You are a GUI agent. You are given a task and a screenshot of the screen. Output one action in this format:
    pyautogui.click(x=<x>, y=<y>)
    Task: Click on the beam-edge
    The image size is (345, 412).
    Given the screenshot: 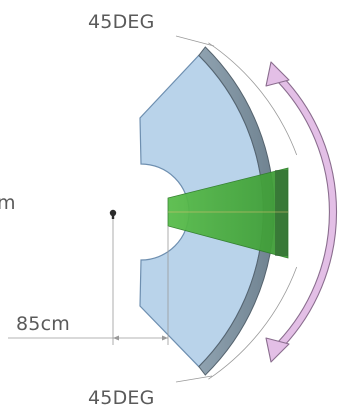 What is the action you would take?
    pyautogui.click(x=281, y=213)
    